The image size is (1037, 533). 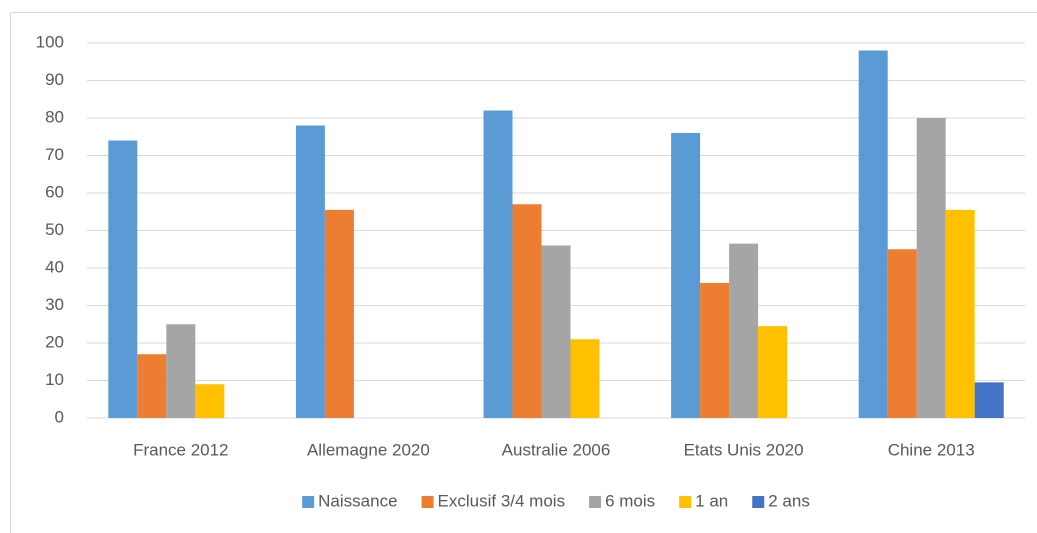 I want to click on x-tick-label: Chine 2013, so click(x=931, y=449).